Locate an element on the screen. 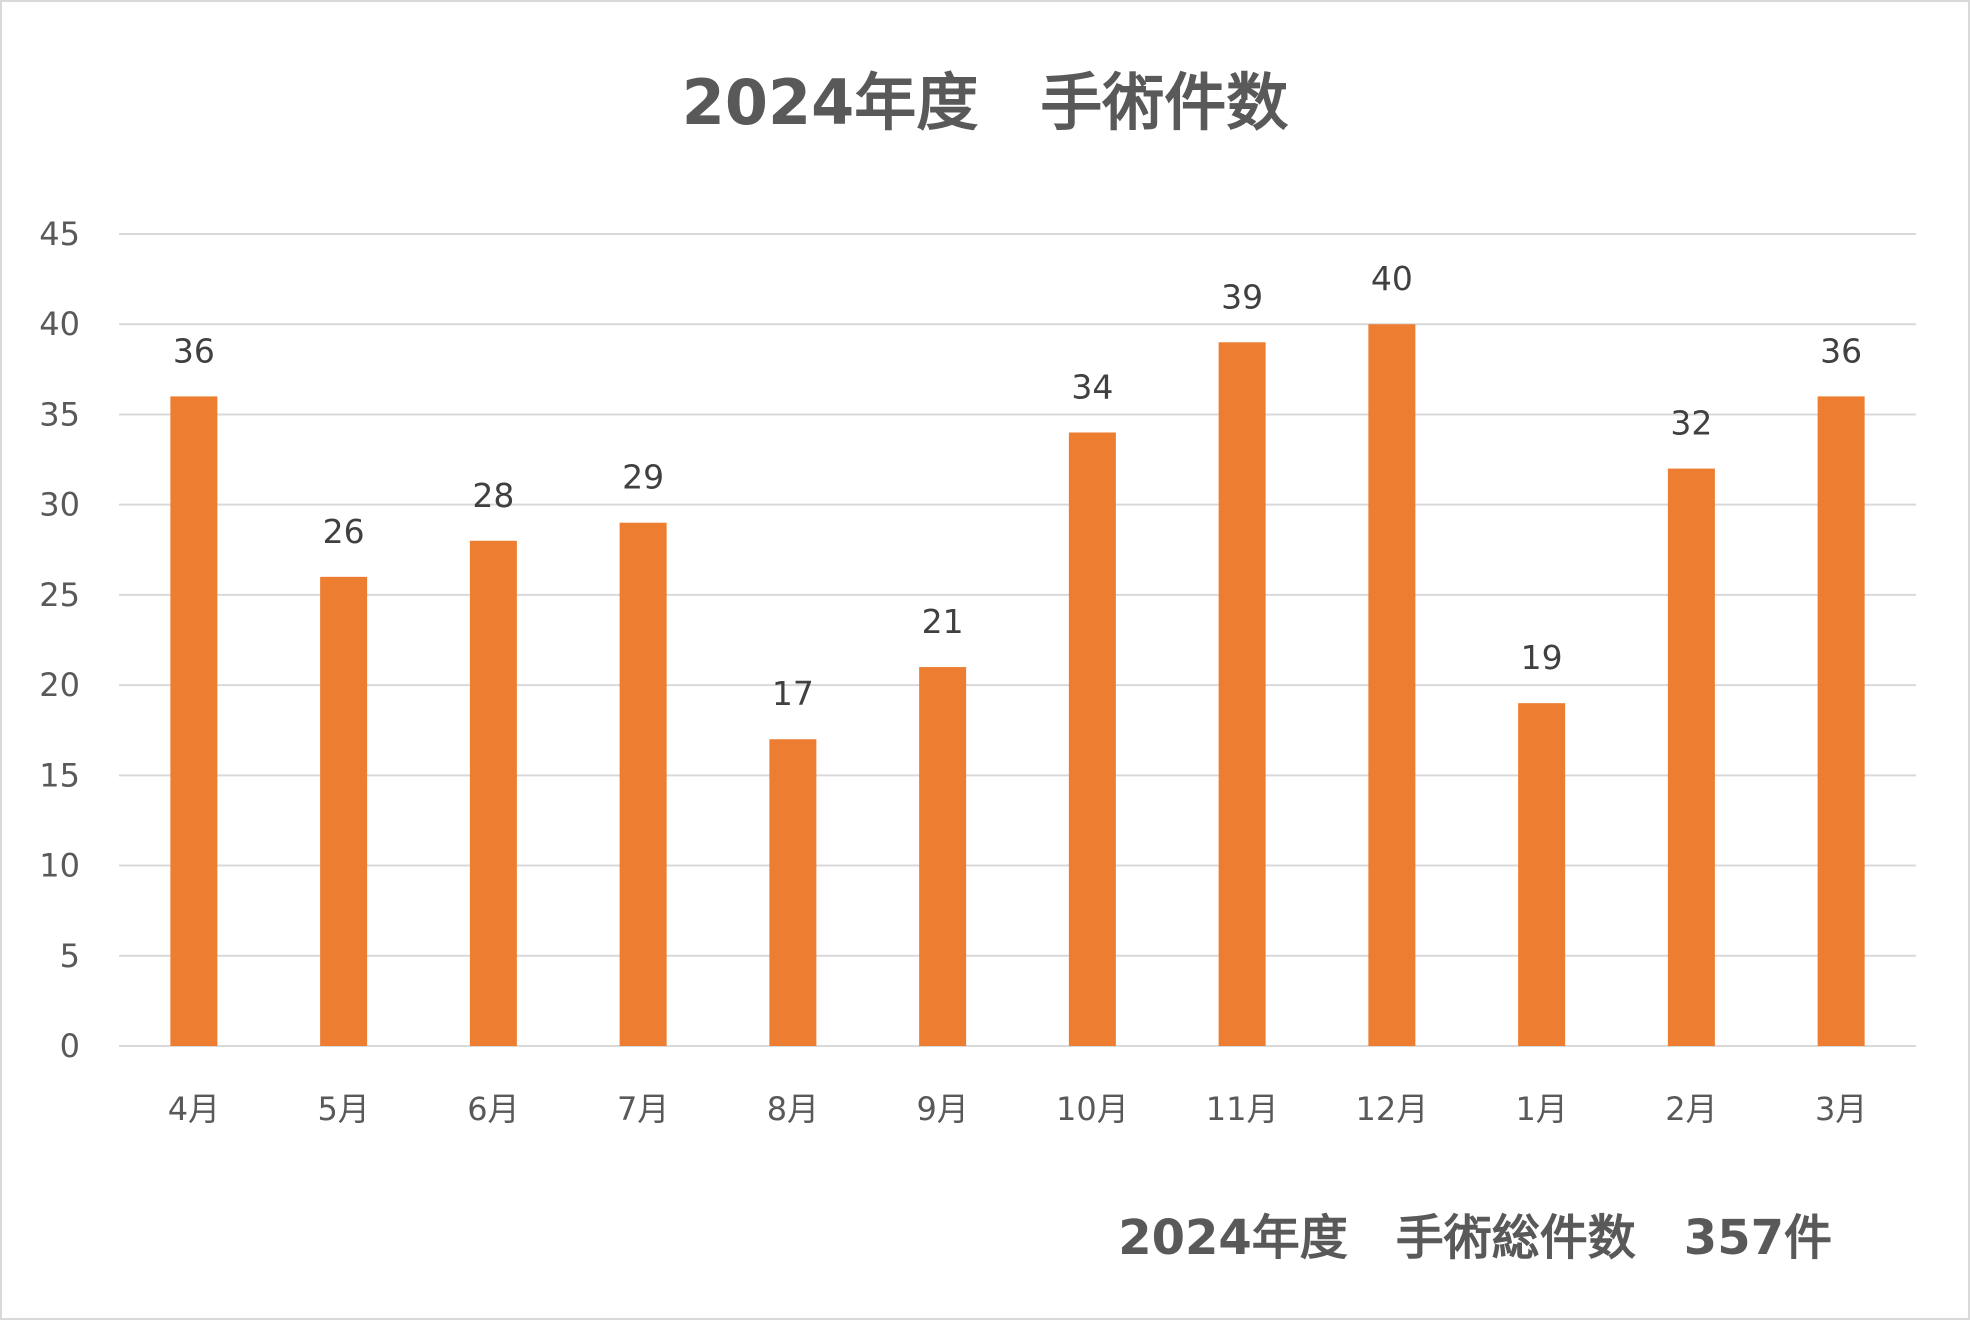  bar-data-label: 34 is located at coordinates (1092, 386).